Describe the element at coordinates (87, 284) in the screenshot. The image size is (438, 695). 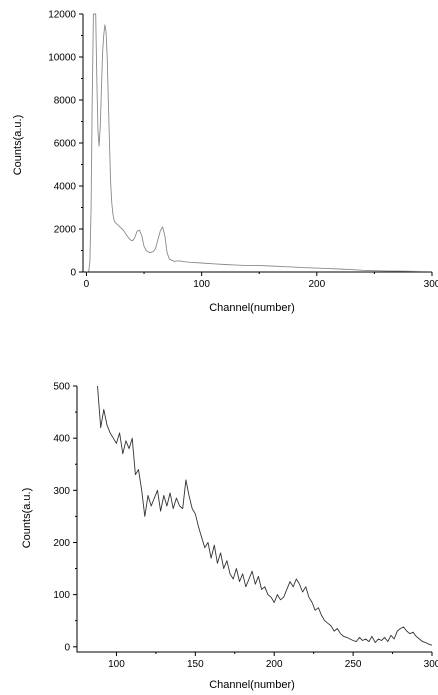
I see `x-tick-label: 0` at that location.